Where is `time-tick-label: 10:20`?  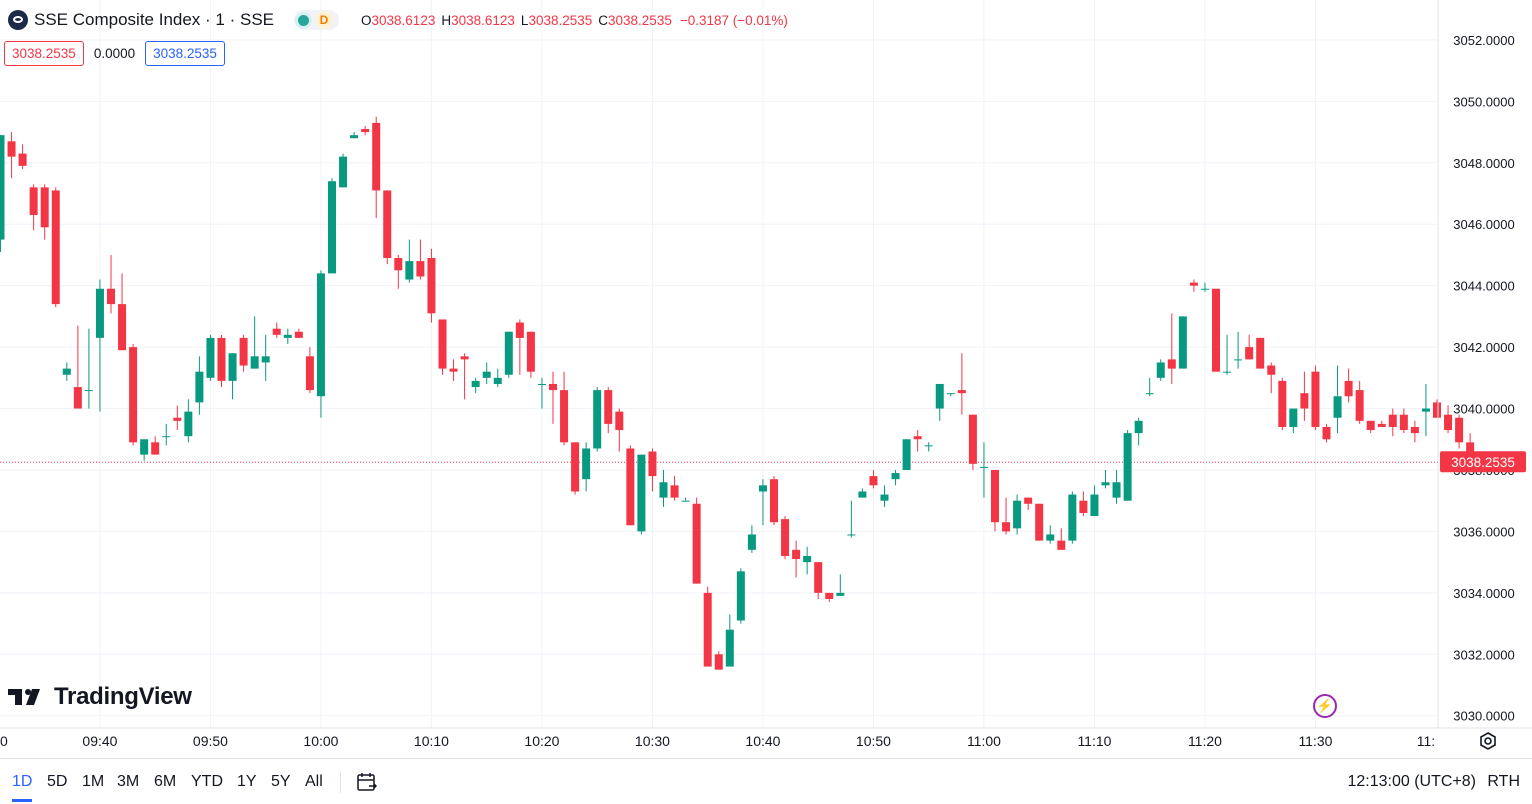 time-tick-label: 10:20 is located at coordinates (541, 741).